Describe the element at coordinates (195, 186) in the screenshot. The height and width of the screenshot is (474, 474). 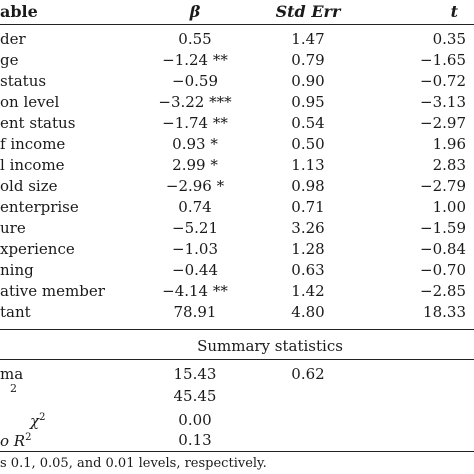
I see `row-beta-value: −2.96 *` at that location.